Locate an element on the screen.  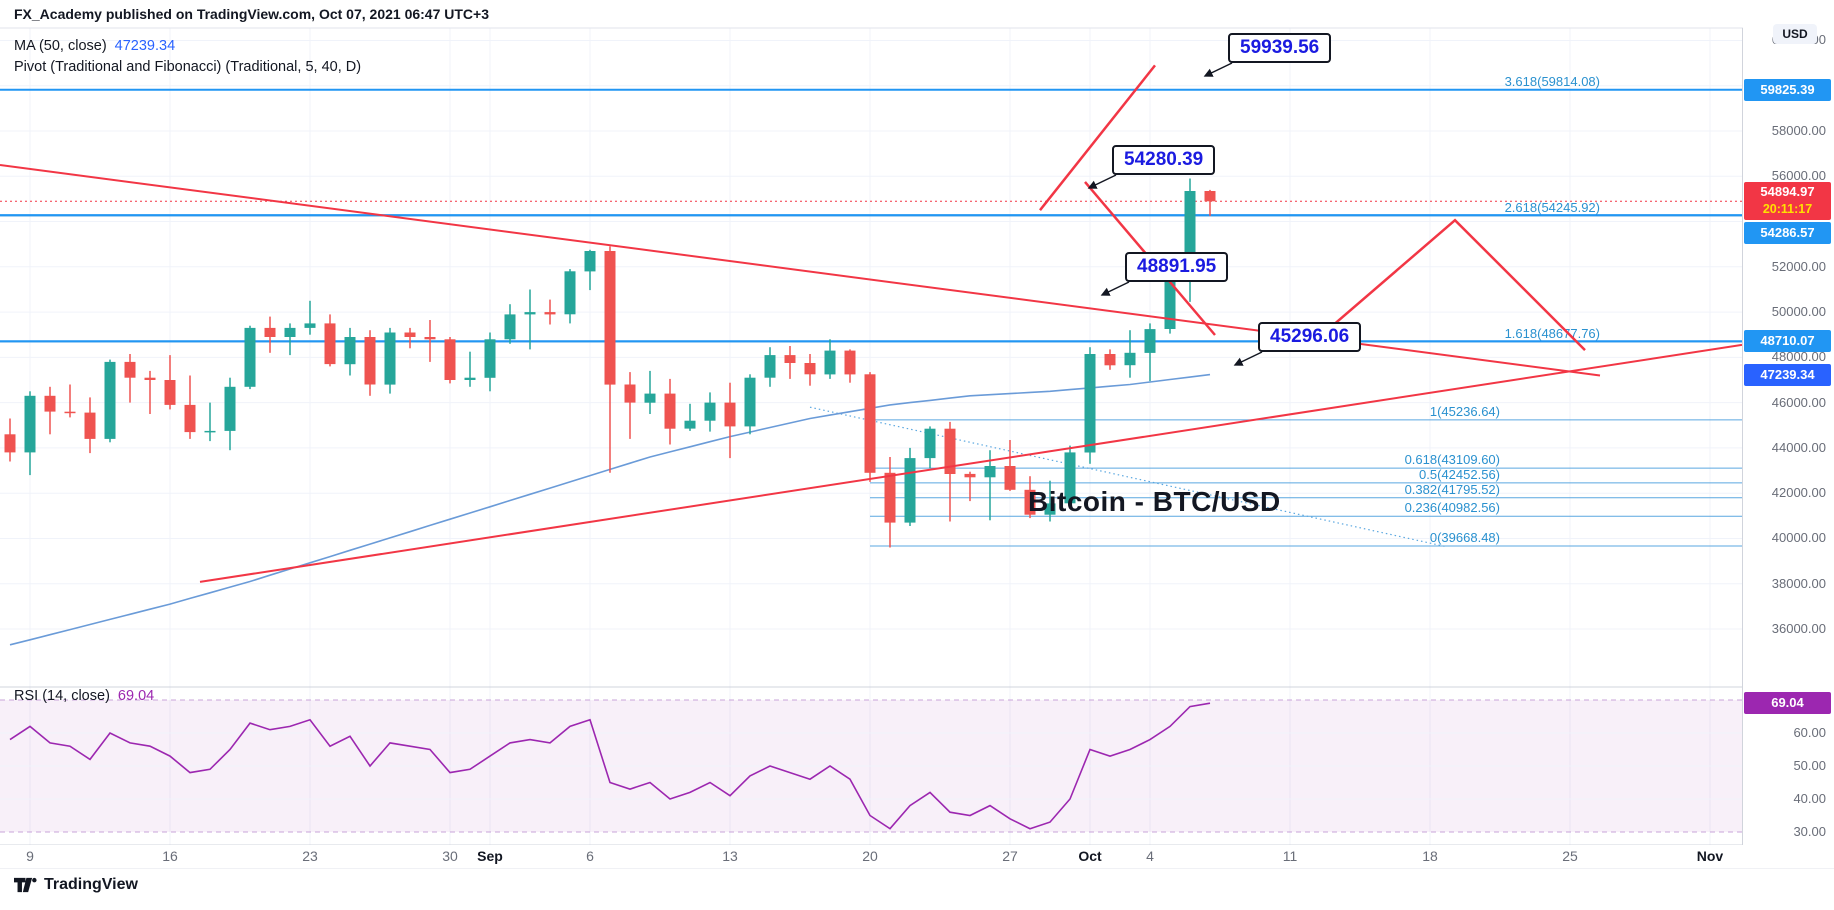
rsi-legend-value: 69.04 is located at coordinates (136, 696).